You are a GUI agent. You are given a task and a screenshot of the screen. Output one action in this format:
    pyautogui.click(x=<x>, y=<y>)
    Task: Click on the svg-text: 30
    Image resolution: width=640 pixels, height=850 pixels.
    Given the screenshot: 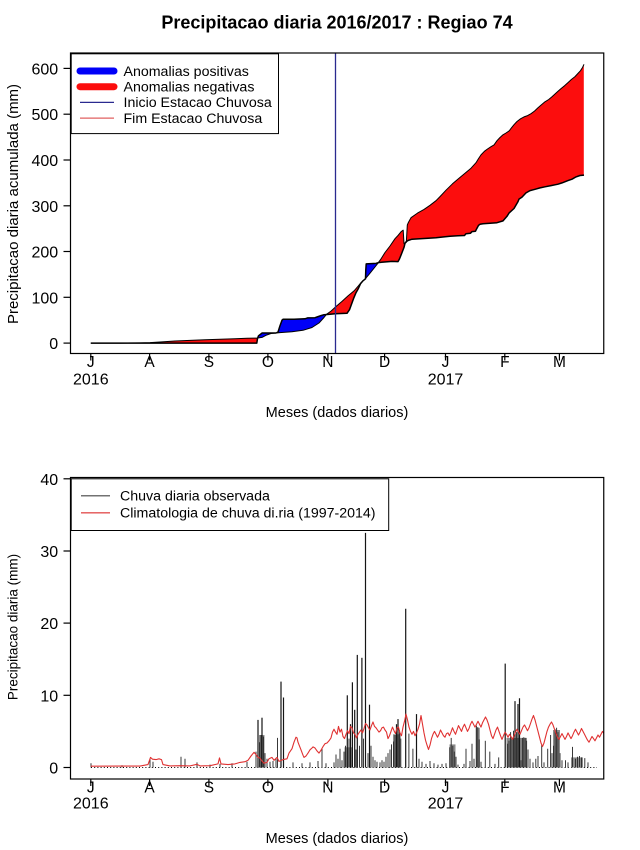 What is the action you would take?
    pyautogui.click(x=49, y=552)
    